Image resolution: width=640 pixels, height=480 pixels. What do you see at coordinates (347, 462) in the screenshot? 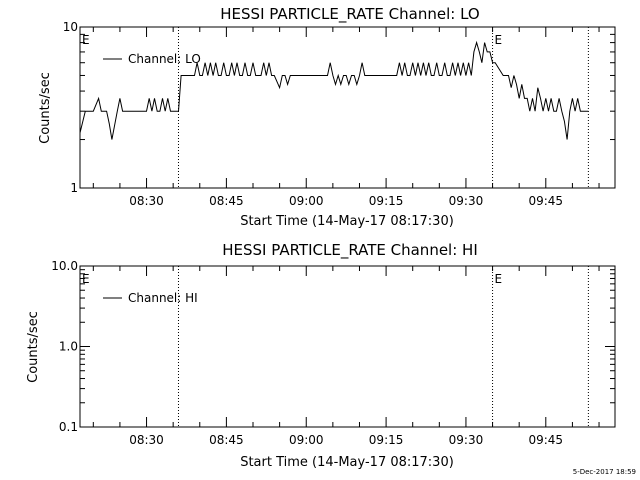
I see `panel-hi-xlabel: Start Time (14-May-17 08:17:30)` at bounding box center [347, 462].